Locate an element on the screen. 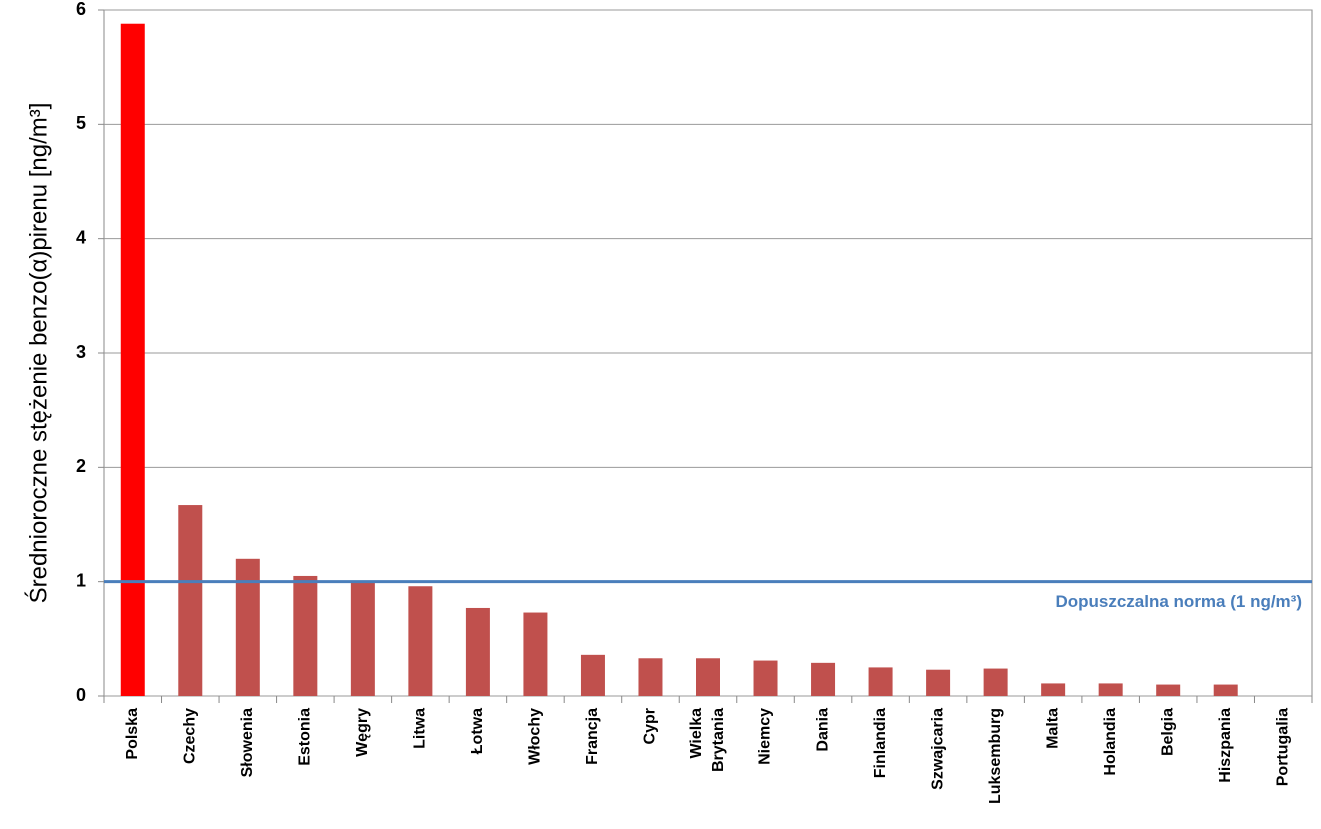  x-tick-label: Finlandia is located at coordinates (880, 743).